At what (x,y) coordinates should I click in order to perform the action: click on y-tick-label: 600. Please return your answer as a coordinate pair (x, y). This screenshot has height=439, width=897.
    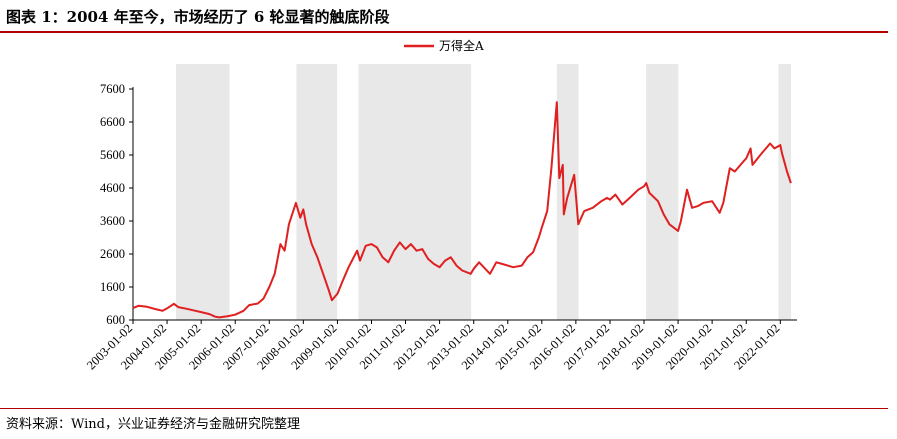
    Looking at the image, I should click on (115, 320).